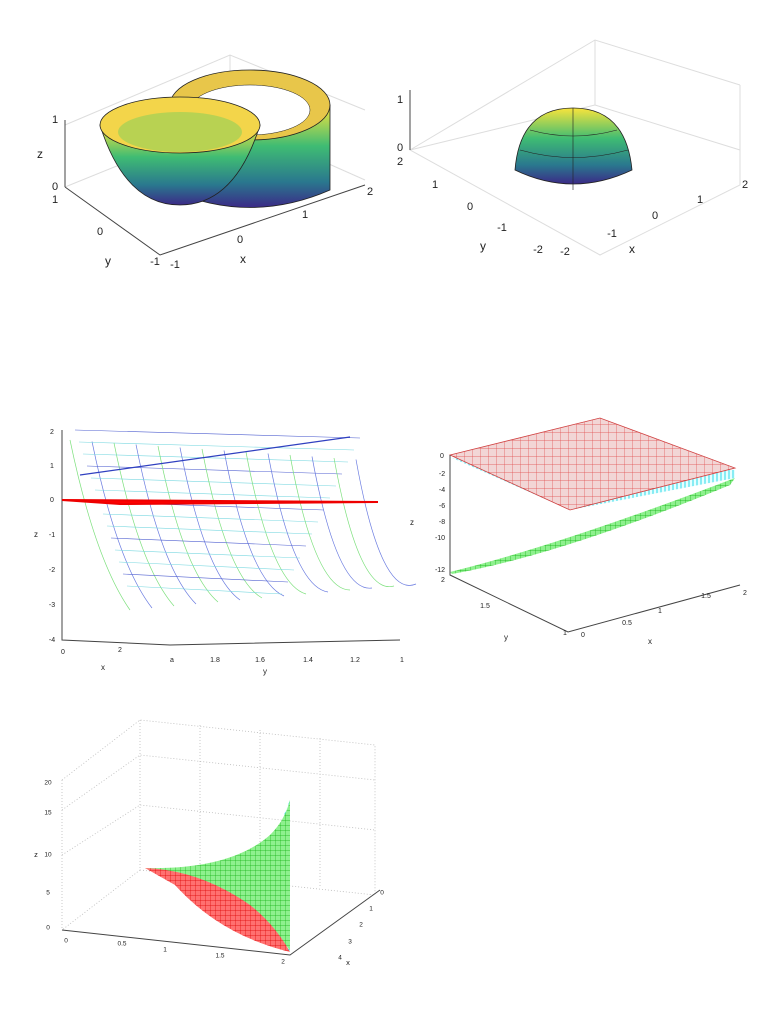  I want to click on tick-label: 5, so click(48, 893).